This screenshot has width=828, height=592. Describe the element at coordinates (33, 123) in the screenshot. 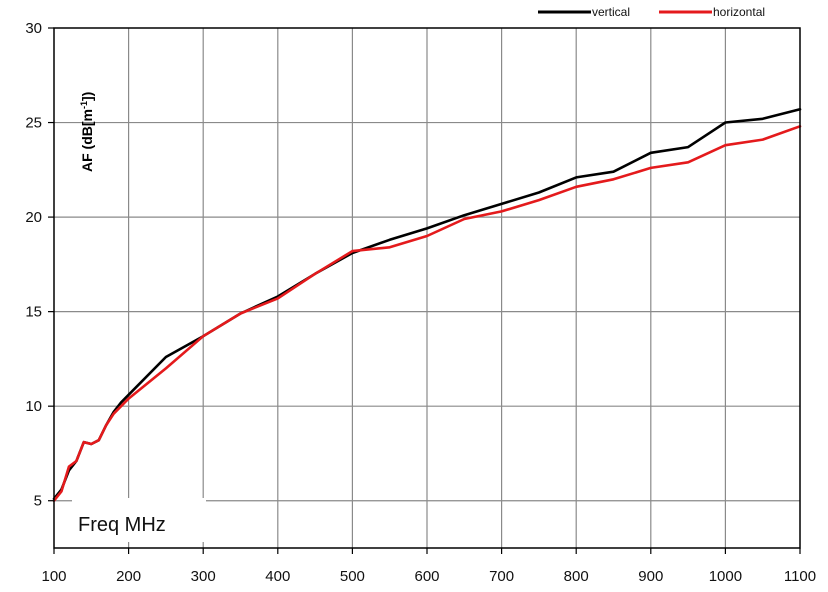

I see `y-tick-label: 25` at that location.